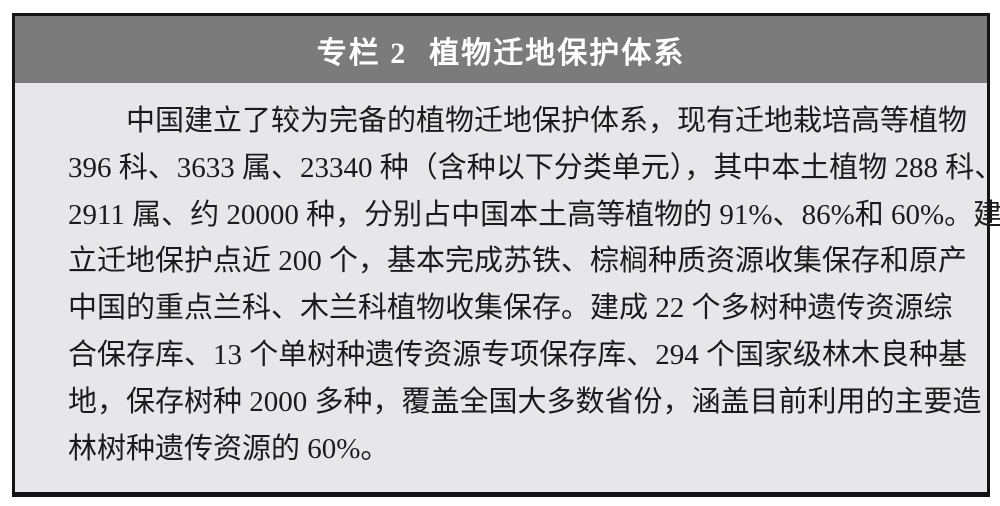 This screenshot has width=1000, height=506. Describe the element at coordinates (547, 121) in the screenshot. I see `body-line: 中国建立了较为完备的植物迁地保护体系，现有迁地栽培高等植物` at that location.